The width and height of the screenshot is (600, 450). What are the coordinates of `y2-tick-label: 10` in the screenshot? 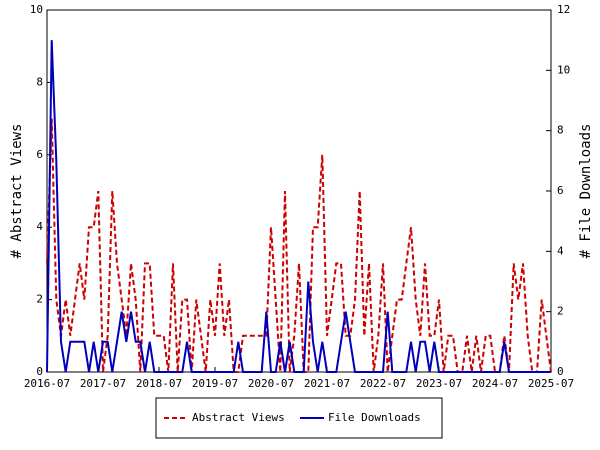 It's located at (563, 69).